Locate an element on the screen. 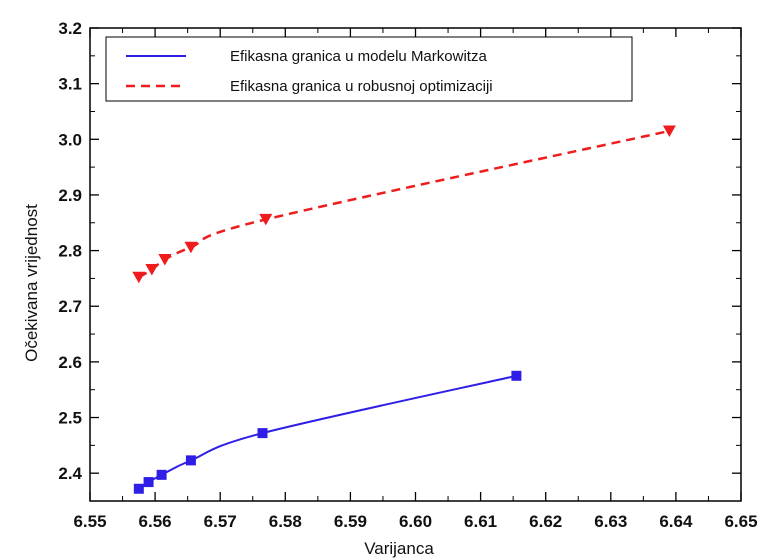  y-tick-label: 2.5 is located at coordinates (70, 418).